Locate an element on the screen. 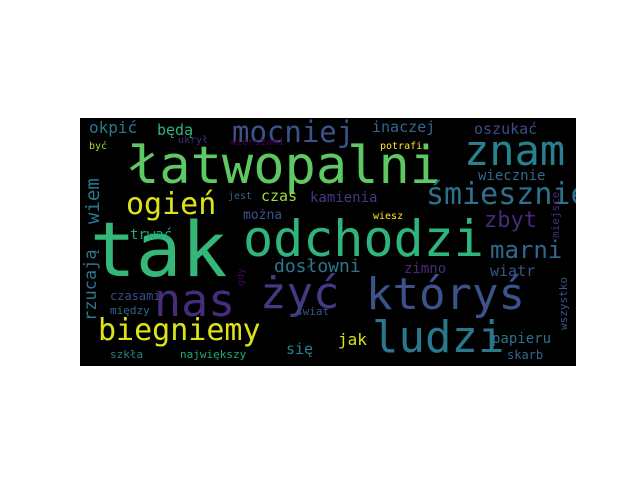 This screenshot has height=480, width=640. word-zyc: żyć is located at coordinates (300, 293).